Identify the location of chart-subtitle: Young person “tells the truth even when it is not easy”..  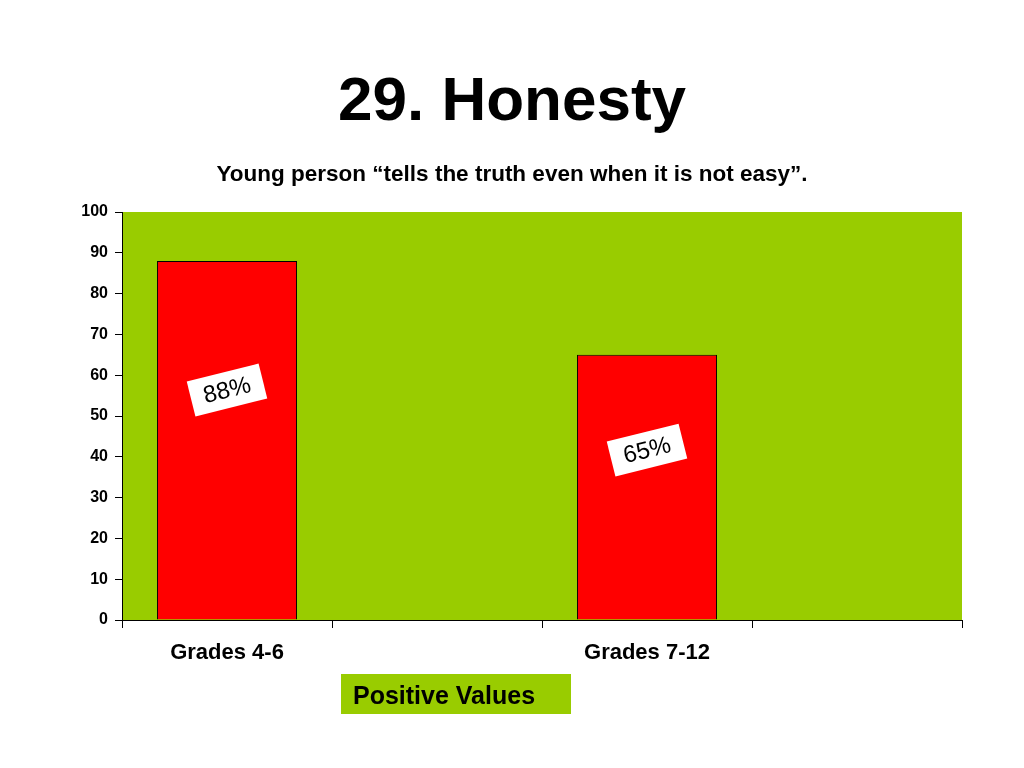
(512, 174).